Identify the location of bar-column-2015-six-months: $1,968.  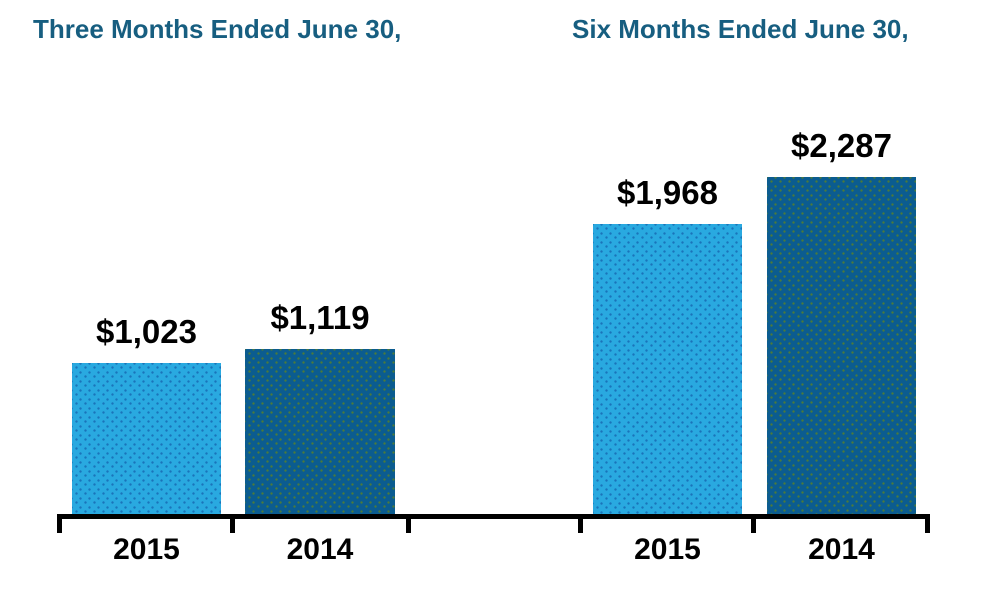
(667, 345).